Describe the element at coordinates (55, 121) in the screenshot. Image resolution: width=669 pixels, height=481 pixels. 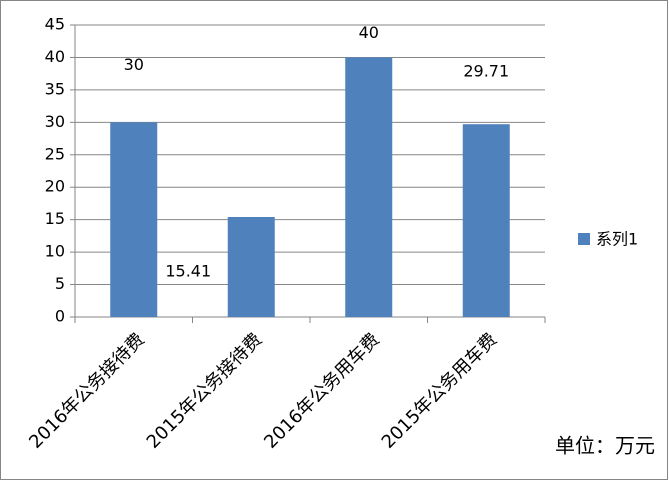
I see `y-tick-label: 30` at that location.